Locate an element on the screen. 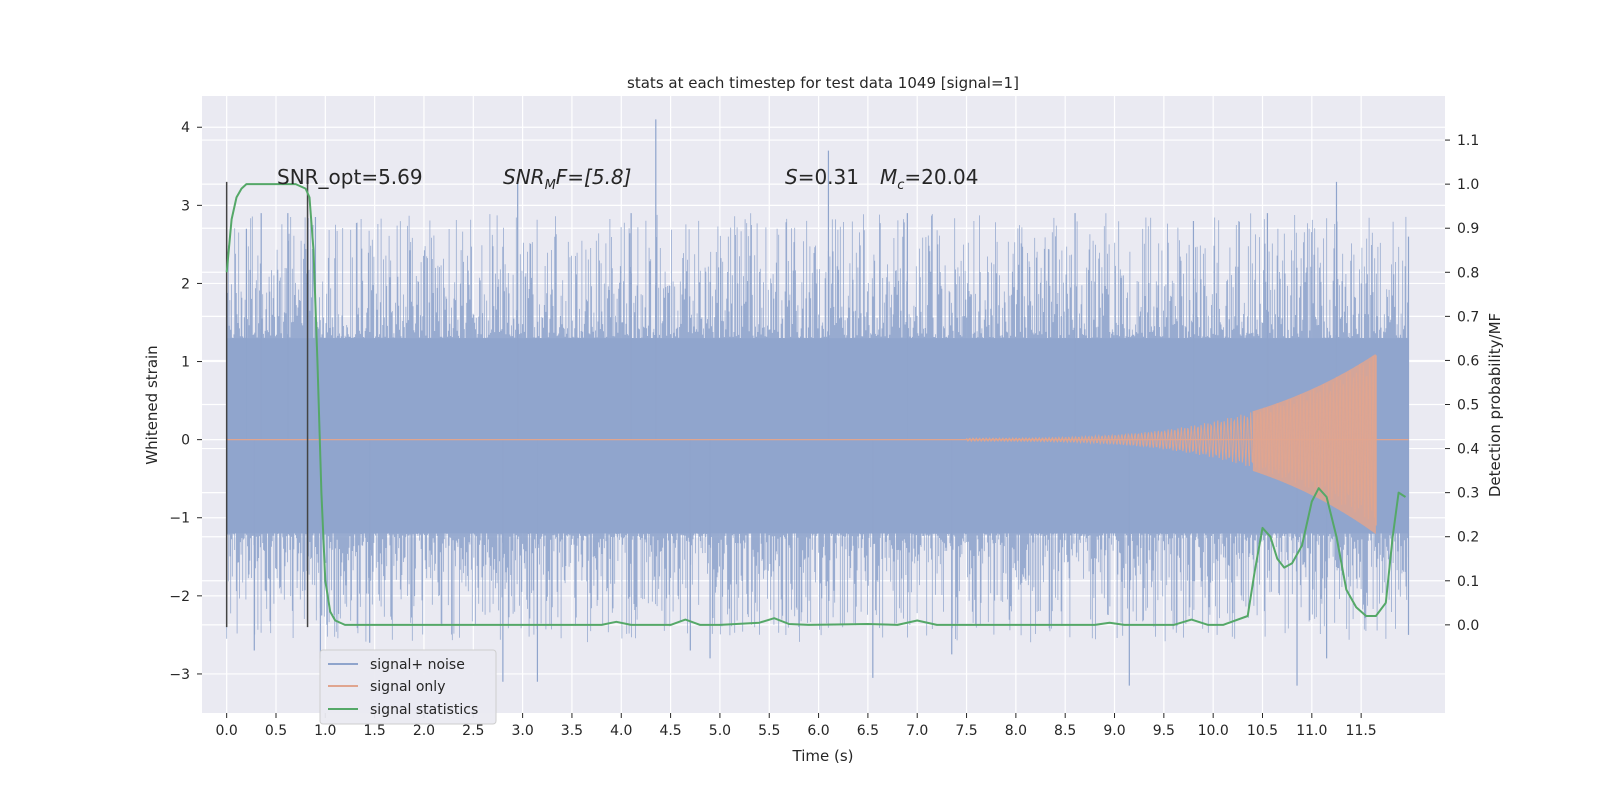 Image resolution: width=1600 pixels, height=804 pixels. annotation-snr-mf: SNRMF=[5.8] is located at coordinates (567, 179).